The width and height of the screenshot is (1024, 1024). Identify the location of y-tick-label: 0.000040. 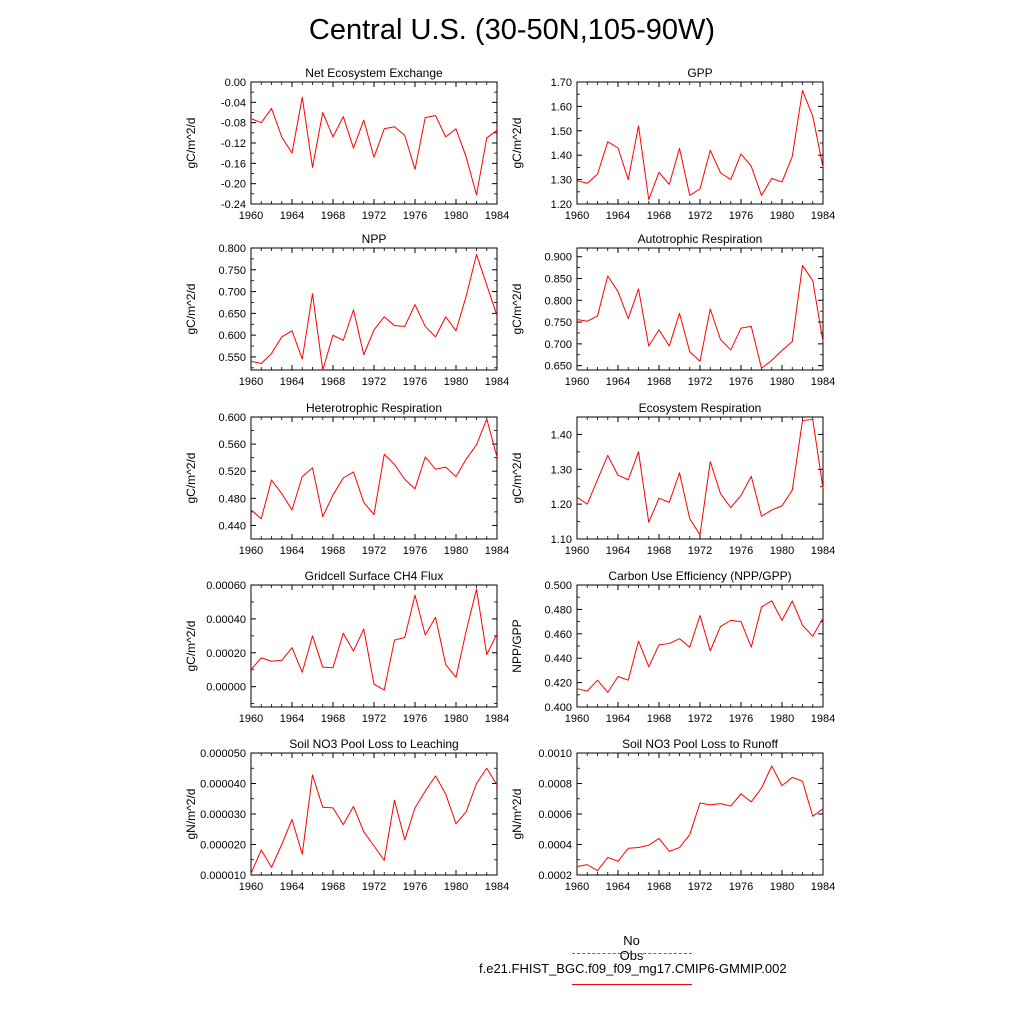
(223, 785).